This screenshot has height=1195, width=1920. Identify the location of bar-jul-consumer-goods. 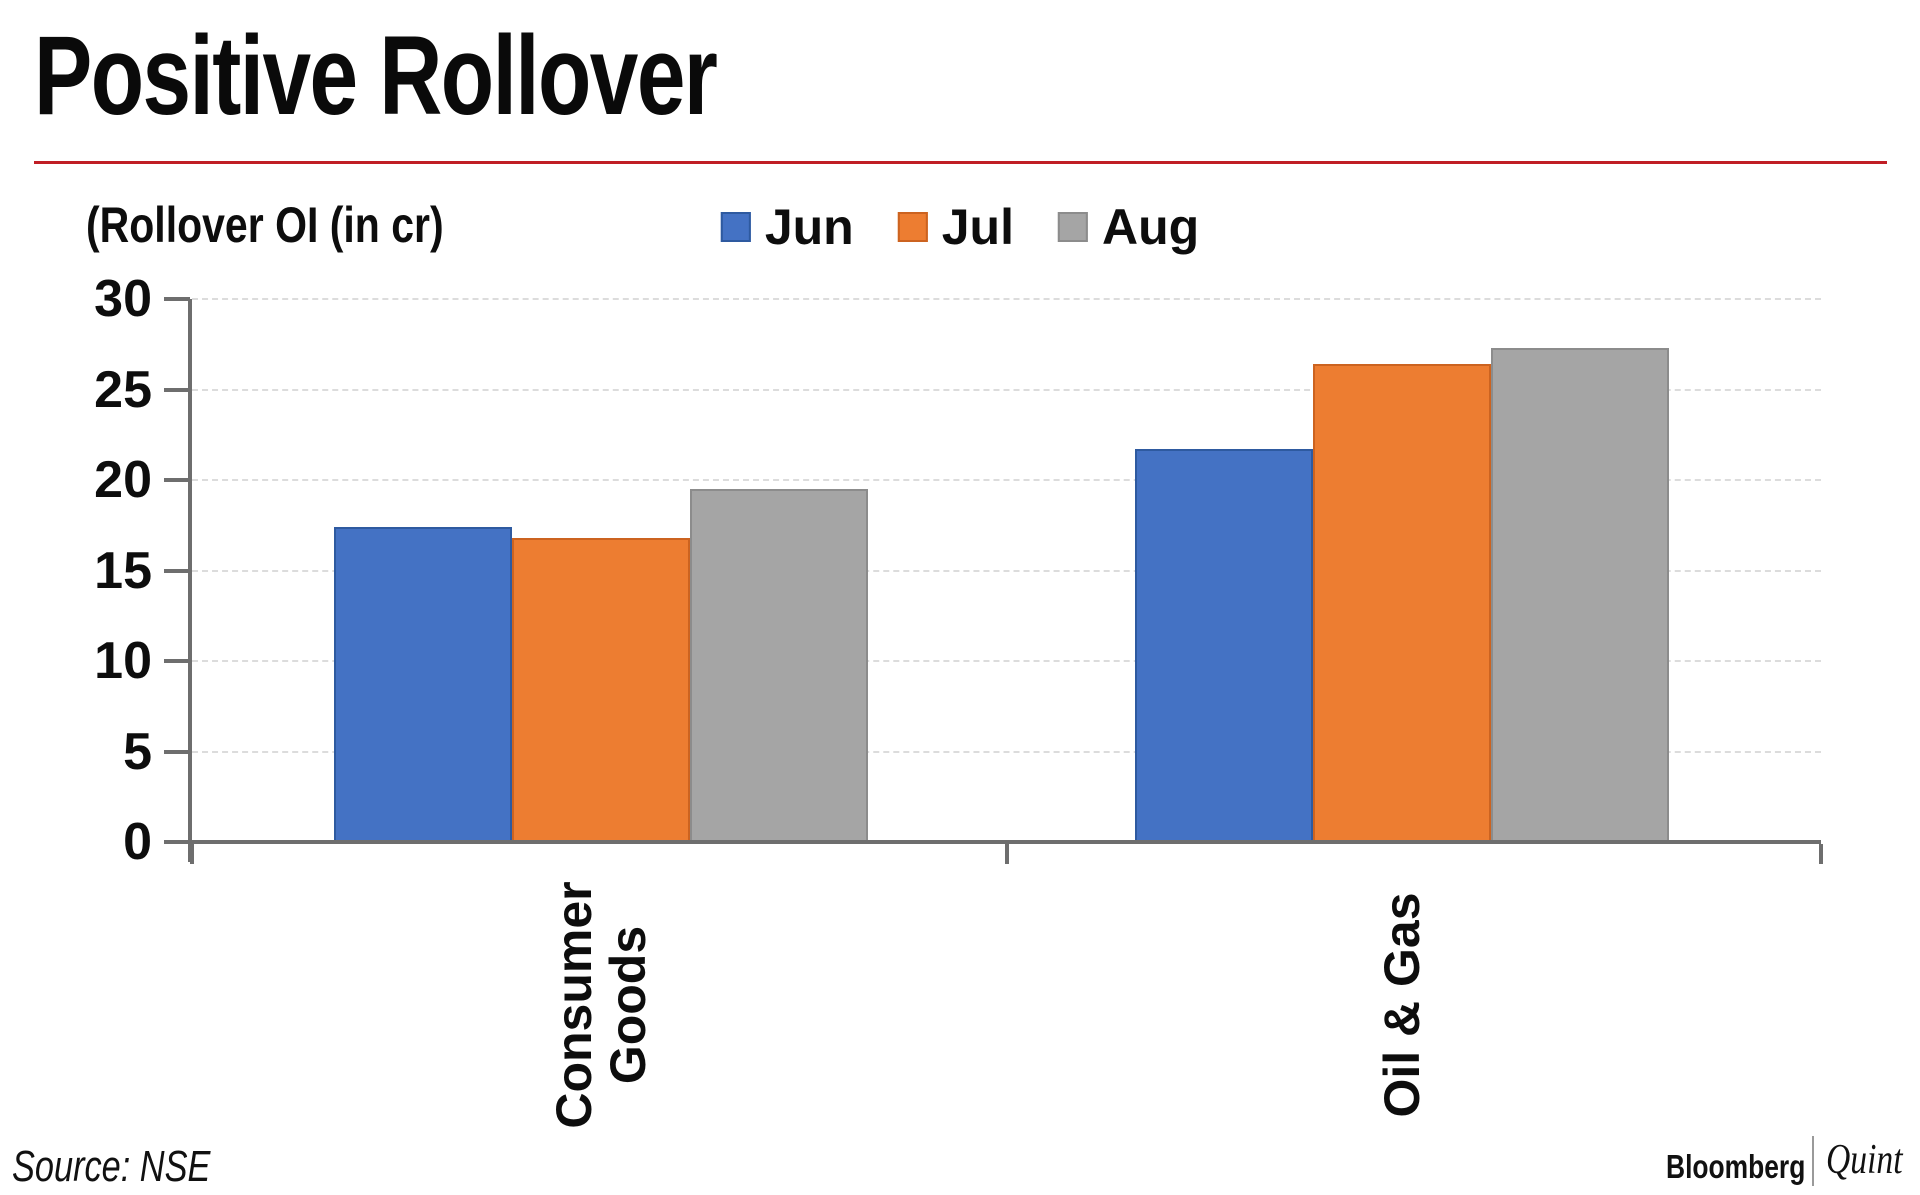
(600, 689).